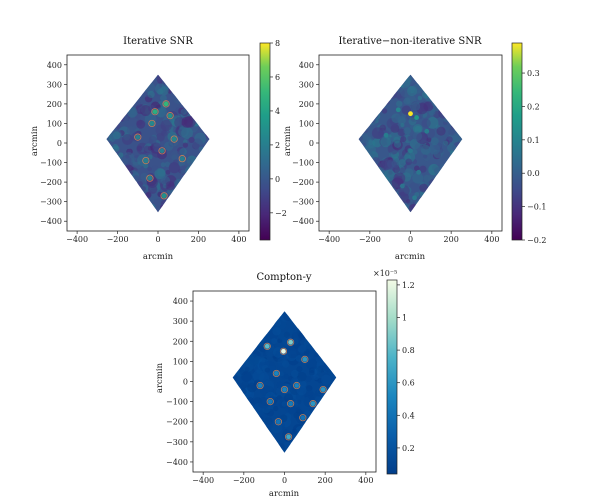 The image size is (598, 504). Describe the element at coordinates (533, 140) in the screenshot. I see `colorbar-tick-label: 0.1` at that location.